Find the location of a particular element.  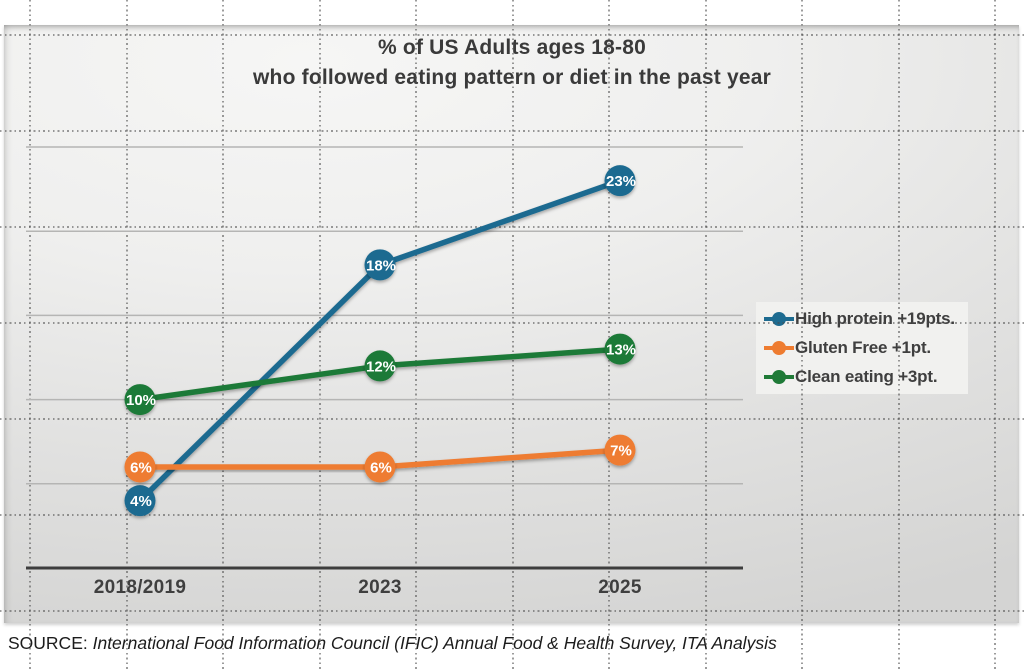

legend-label: Gluten Free +1pt. is located at coordinates (863, 347).